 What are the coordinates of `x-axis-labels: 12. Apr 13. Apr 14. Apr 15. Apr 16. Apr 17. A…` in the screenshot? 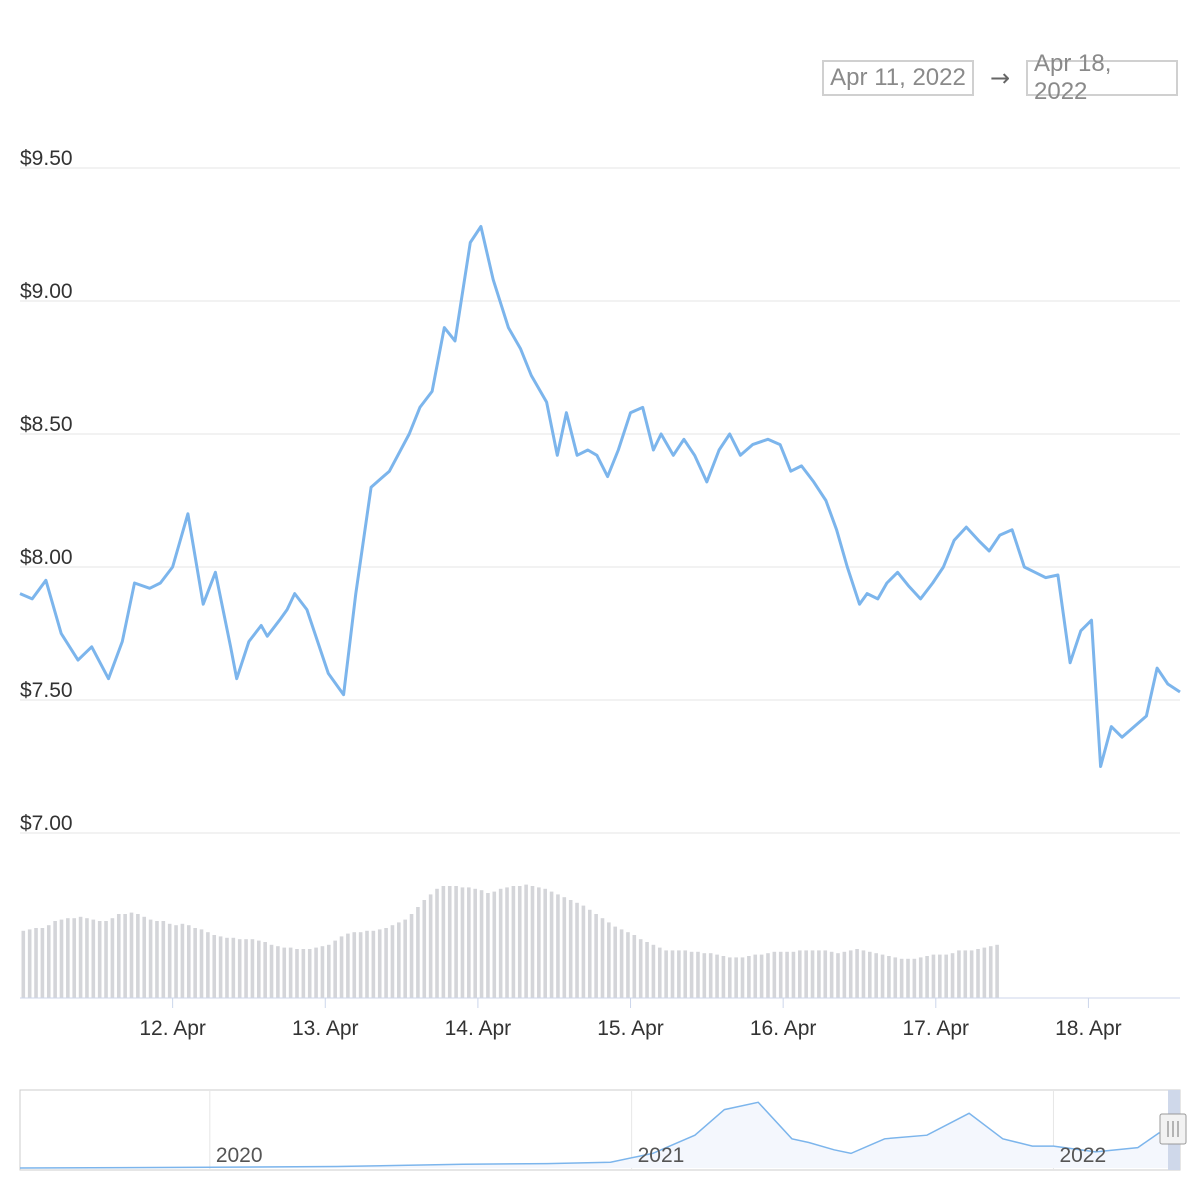 It's located at (630, 1028).